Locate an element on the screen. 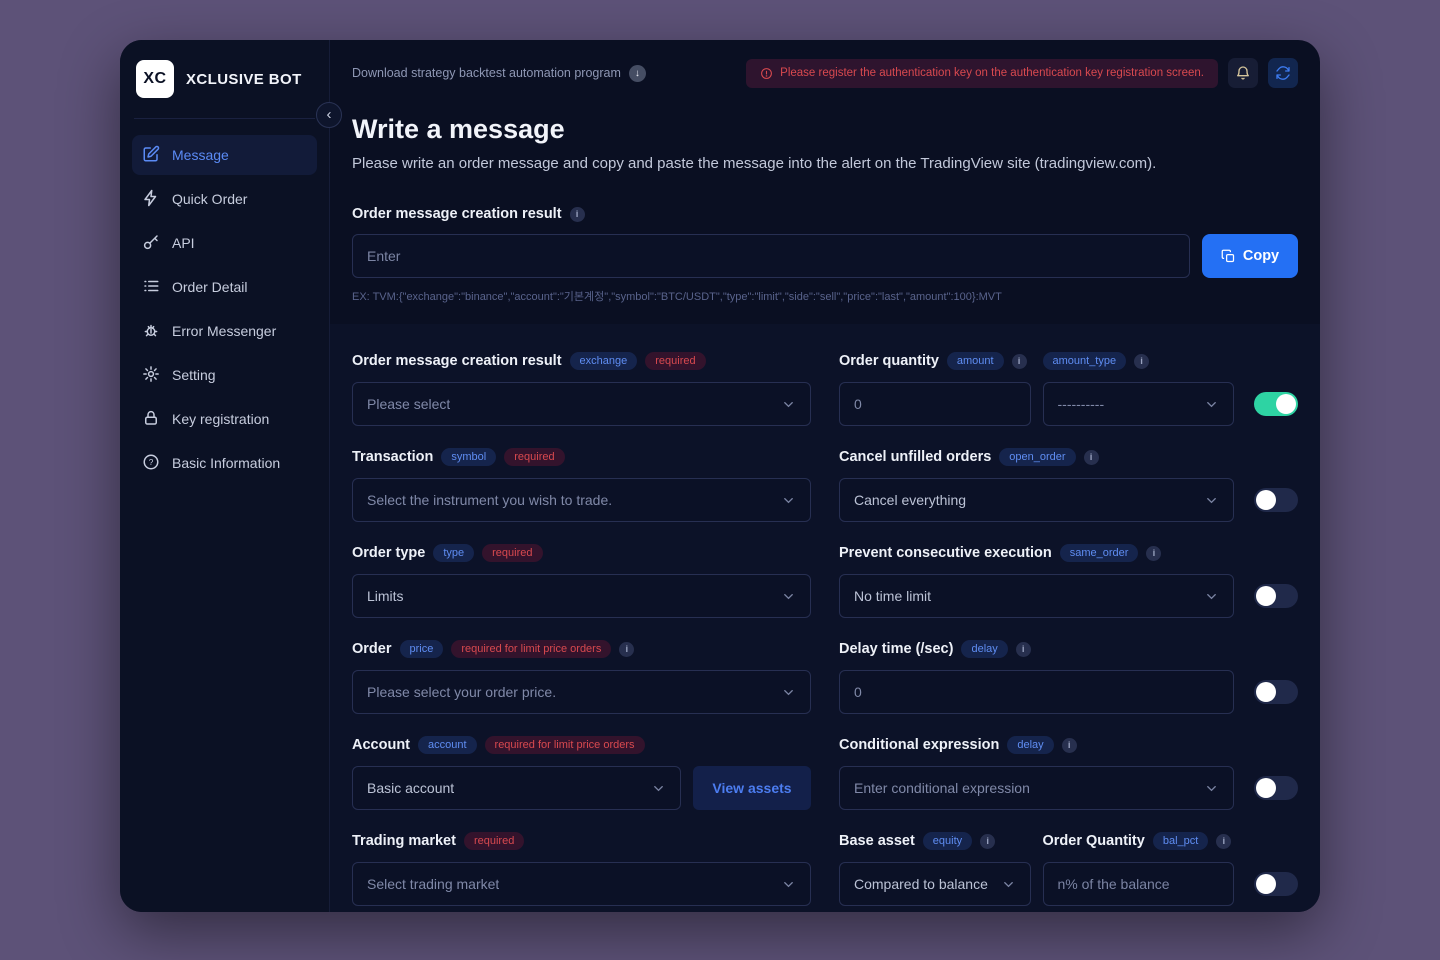 Image resolution: width=1440 pixels, height=960 pixels. prevent-consecutive-select: No time limit is located at coordinates (1036, 596).